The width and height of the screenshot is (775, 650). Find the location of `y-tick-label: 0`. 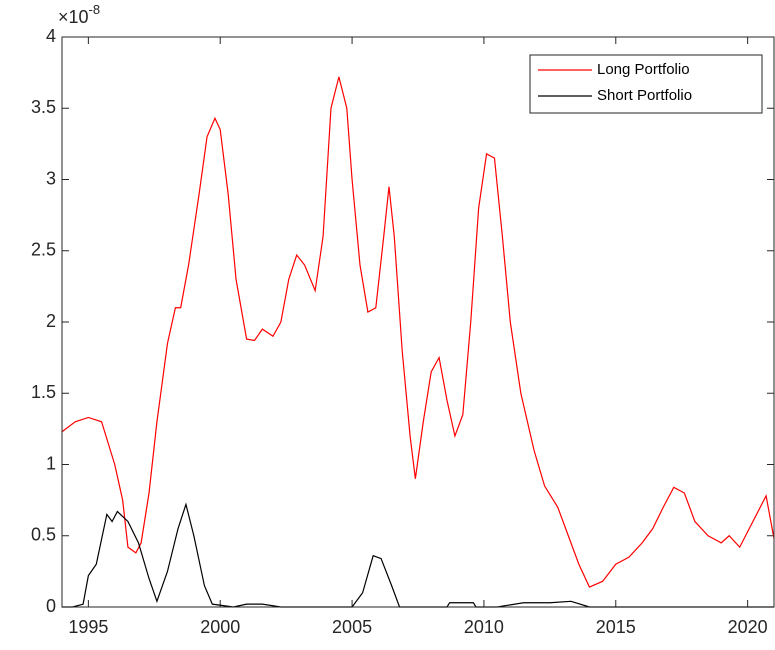

y-tick-label: 0 is located at coordinates (51, 606).